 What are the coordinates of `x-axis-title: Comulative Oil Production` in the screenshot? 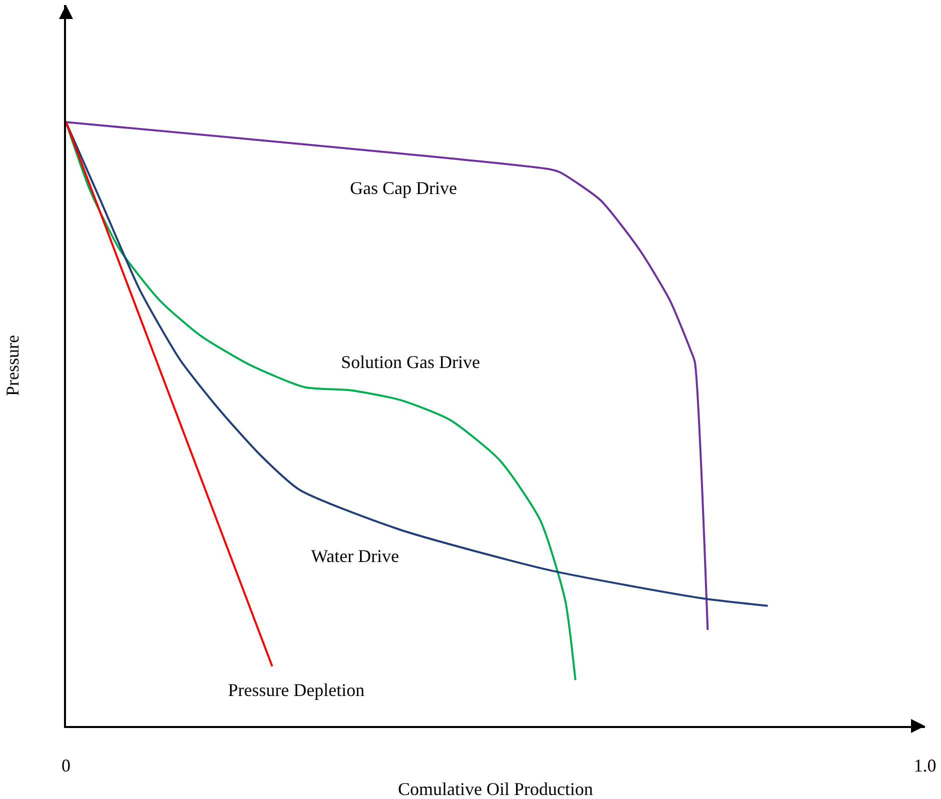 It's located at (495, 789).